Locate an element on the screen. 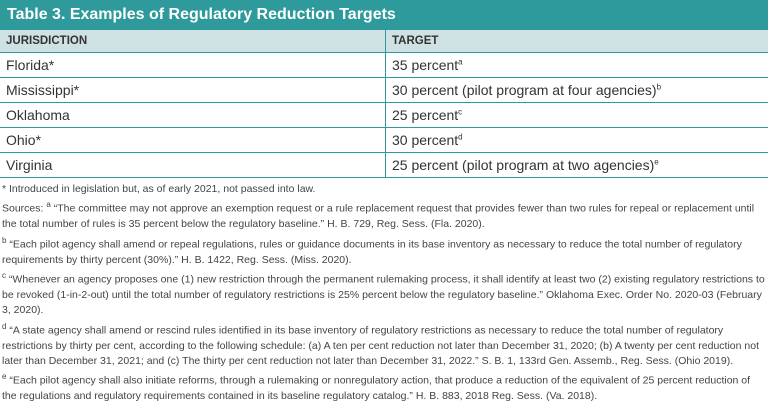 This screenshot has width=768, height=406. jurisdiction: Mississippi* is located at coordinates (43, 90).